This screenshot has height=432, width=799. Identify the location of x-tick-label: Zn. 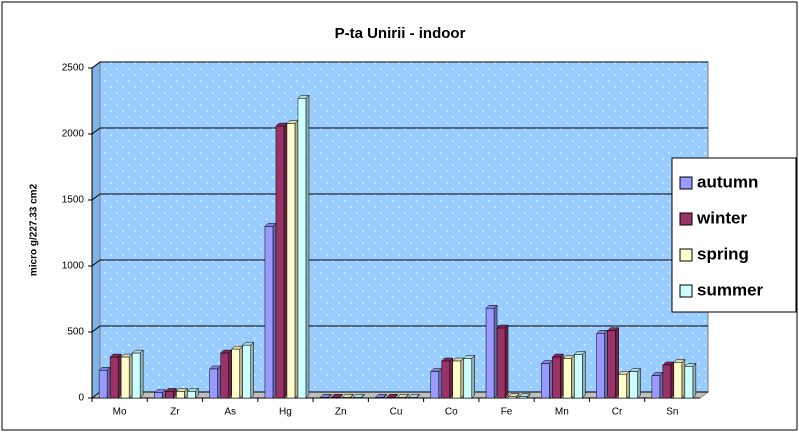
(341, 412).